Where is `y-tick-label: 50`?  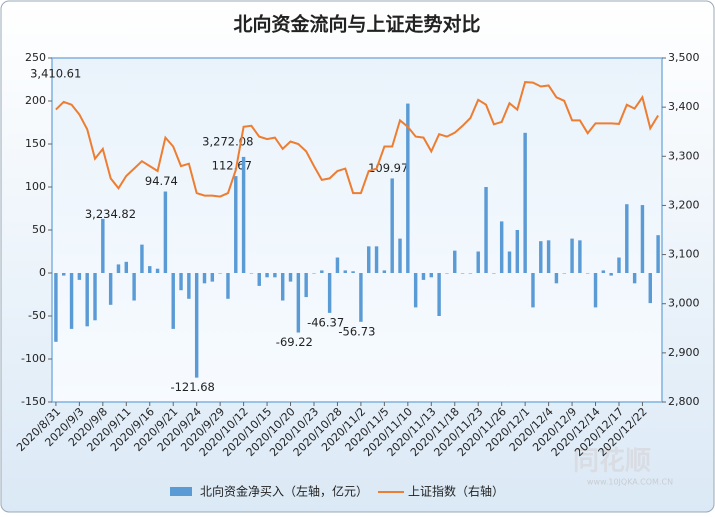
y-tick-label: 50 is located at coordinates (39, 229).